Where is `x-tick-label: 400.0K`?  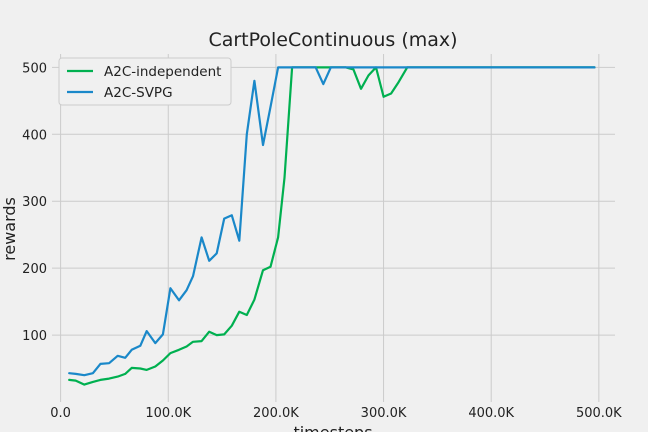
x-tick-label: 400.0K is located at coordinates (491, 413).